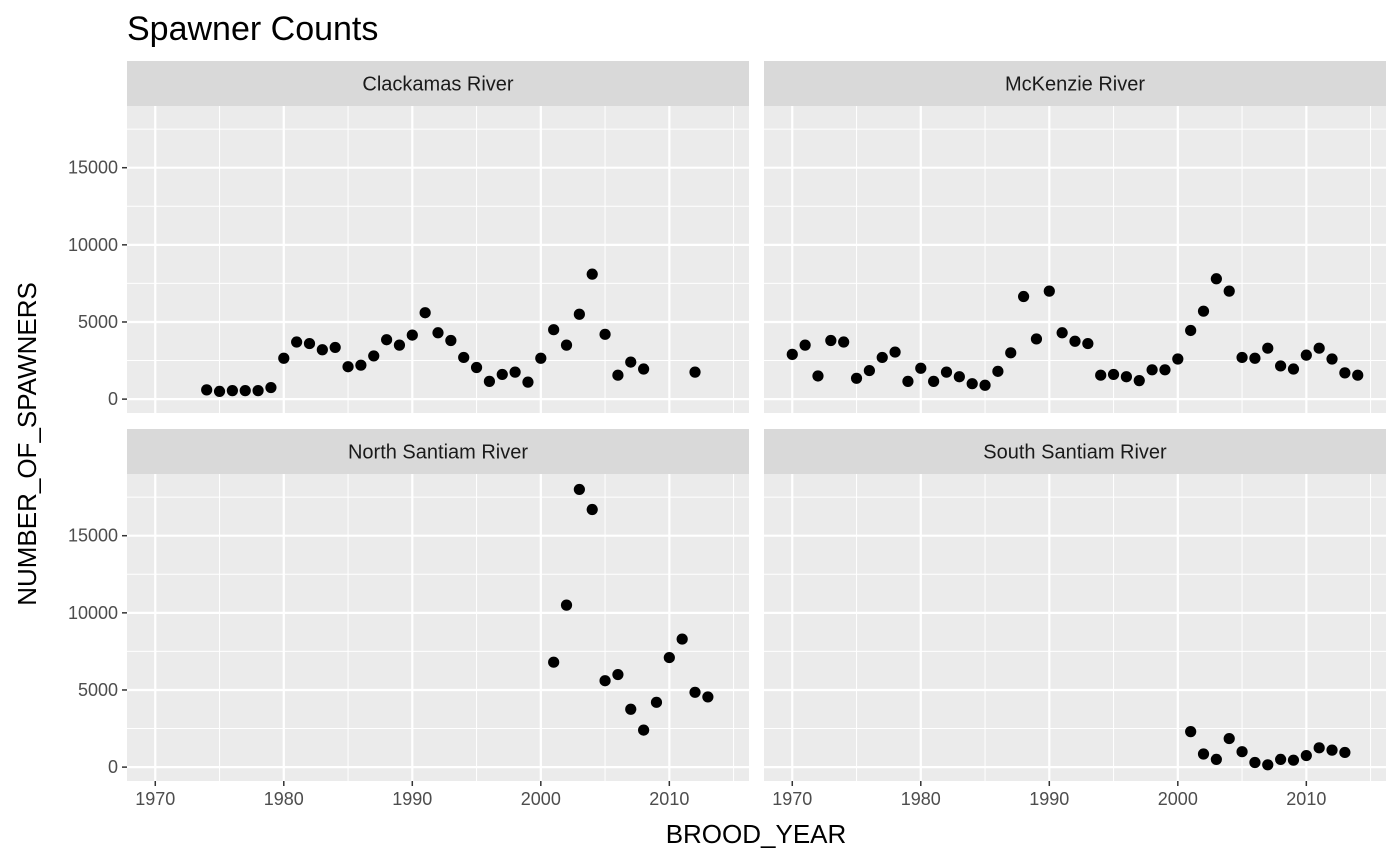 This screenshot has height=865, width=1400. What do you see at coordinates (1293, 369) in the screenshot?
I see `data-point: 2009: 1950` at bounding box center [1293, 369].